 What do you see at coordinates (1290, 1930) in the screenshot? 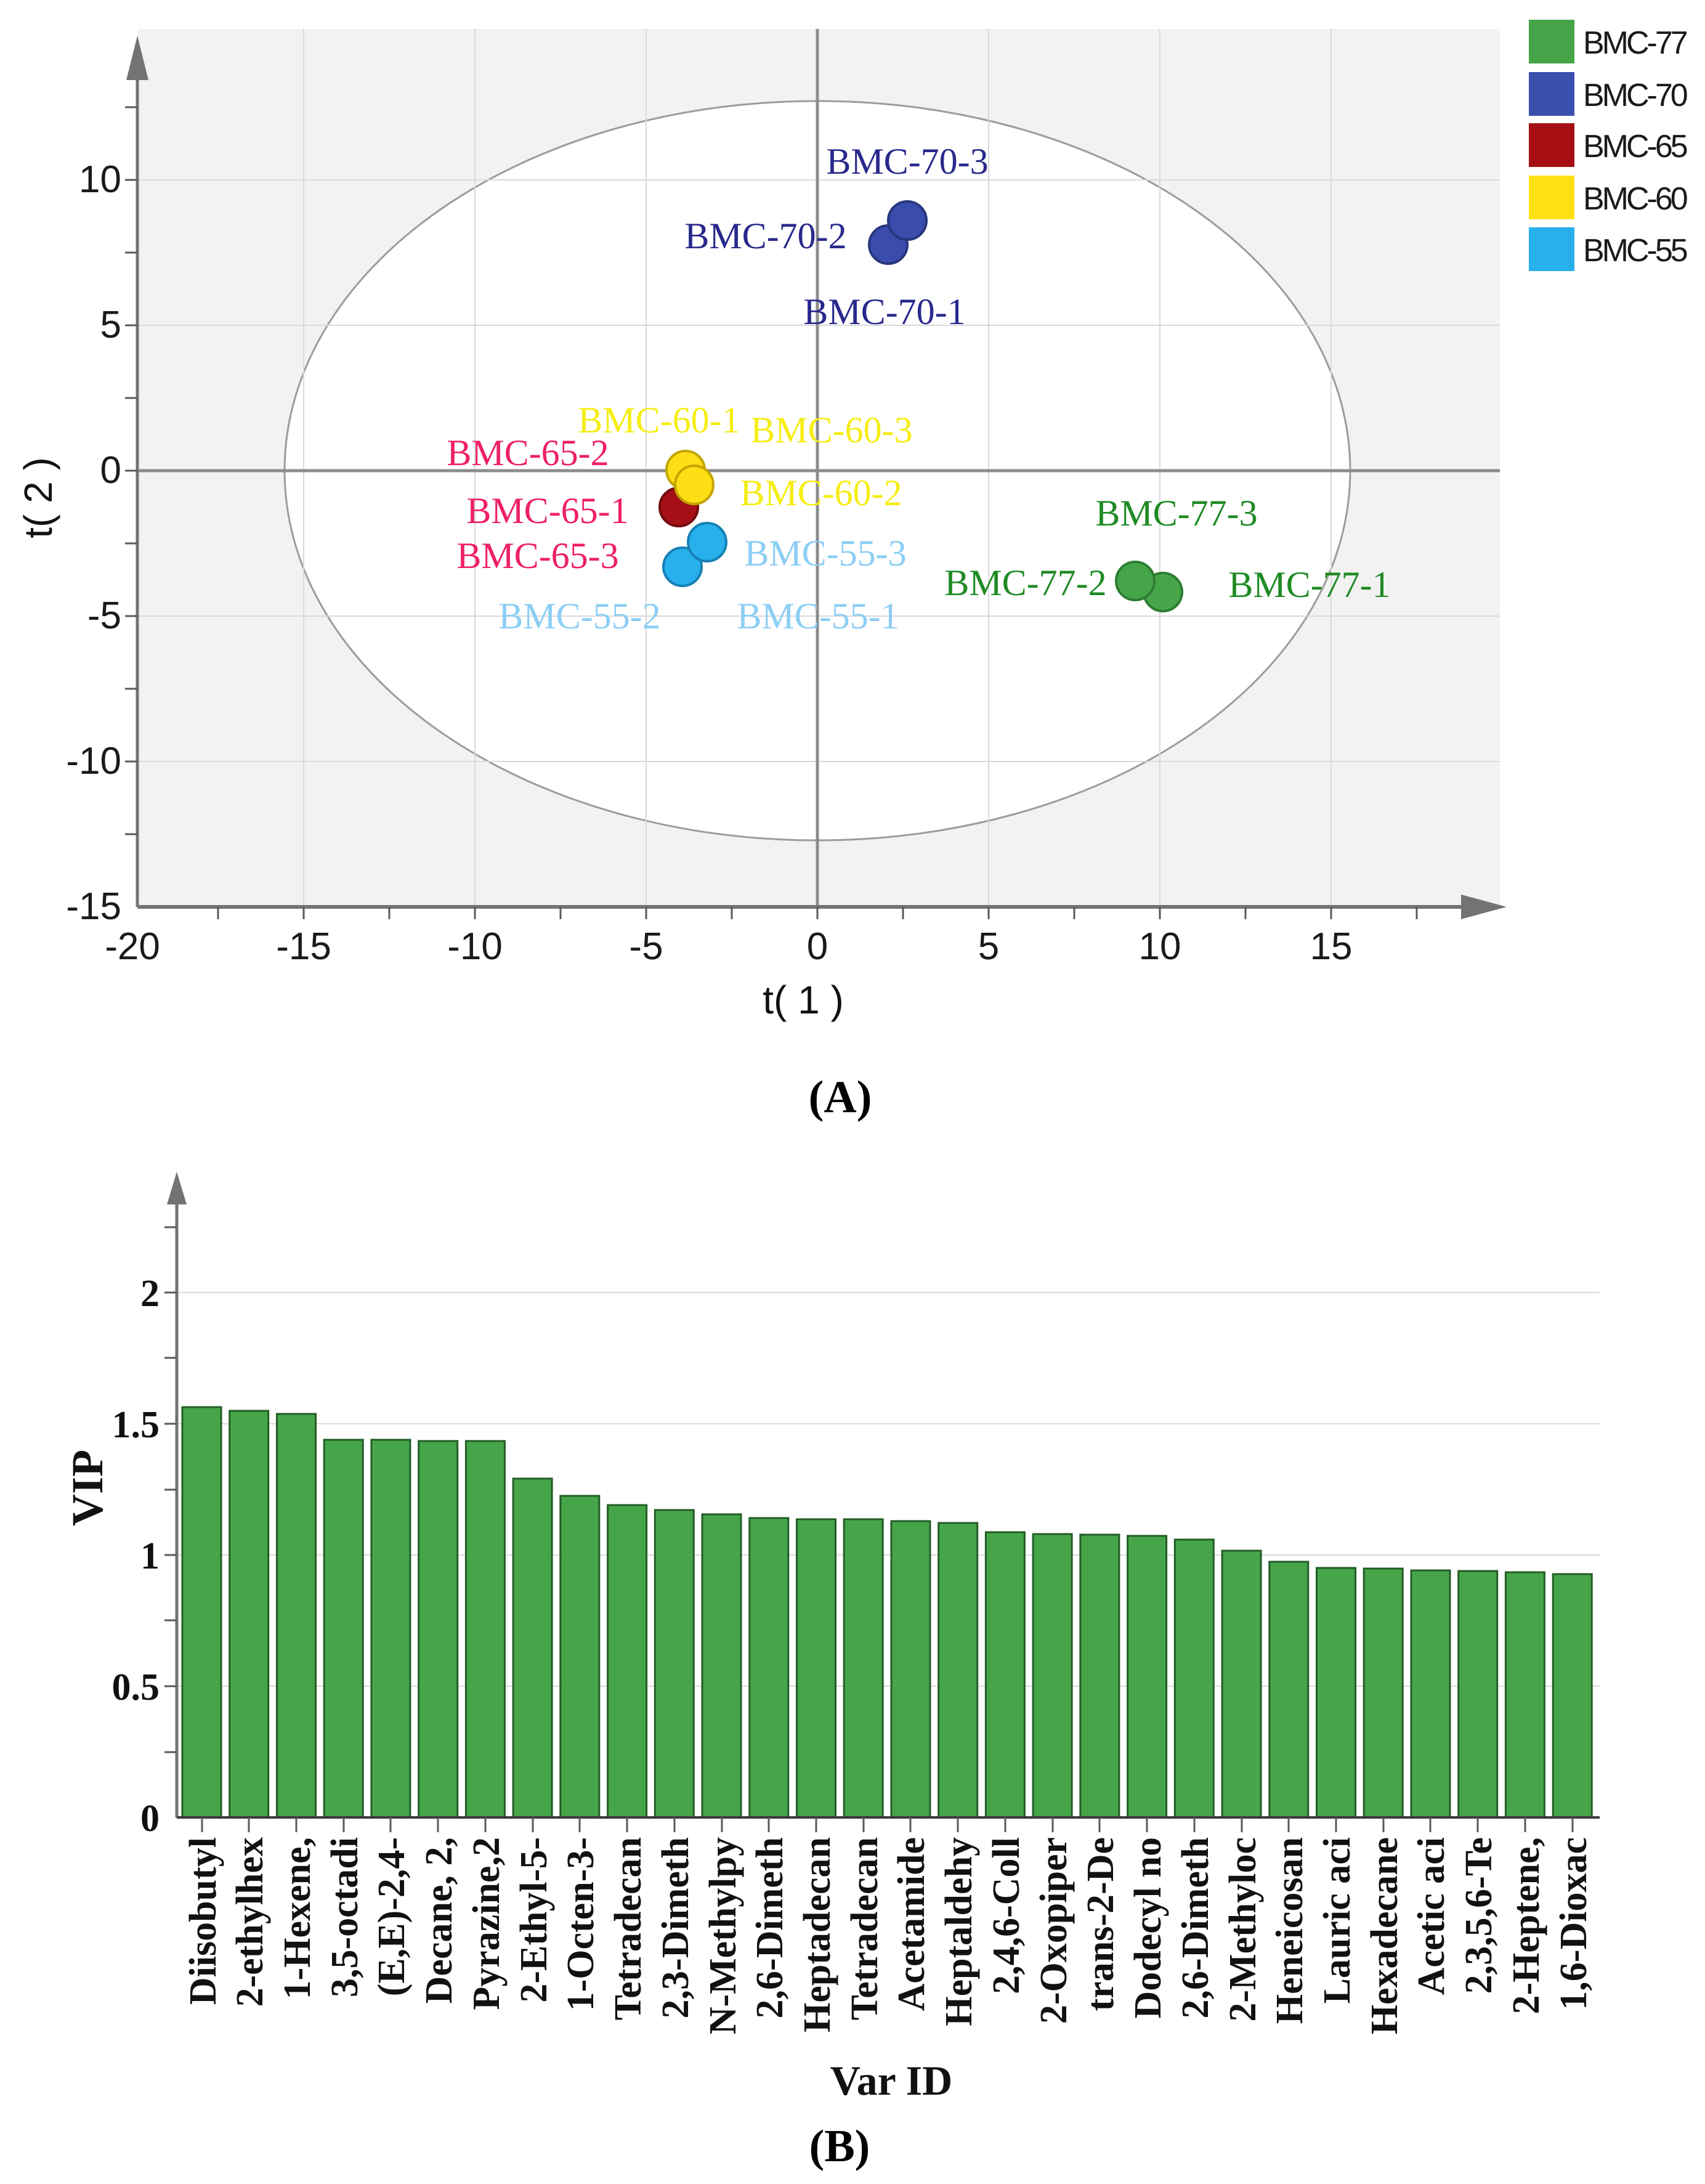
I see `svg-text: Heneicosan` at bounding box center [1290, 1930].